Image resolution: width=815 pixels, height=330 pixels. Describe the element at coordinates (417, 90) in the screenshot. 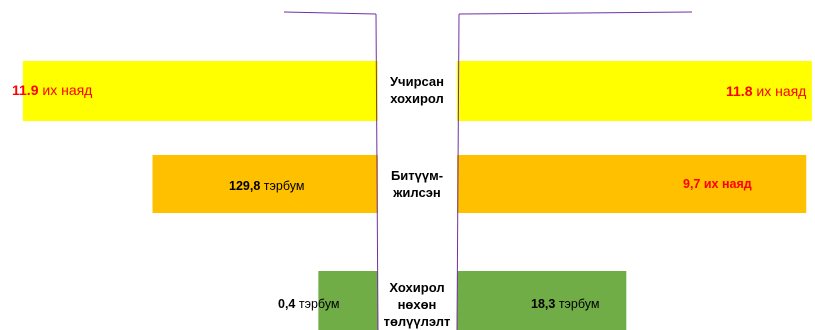

I see `category-label-1: Учирсан хохирол` at that location.